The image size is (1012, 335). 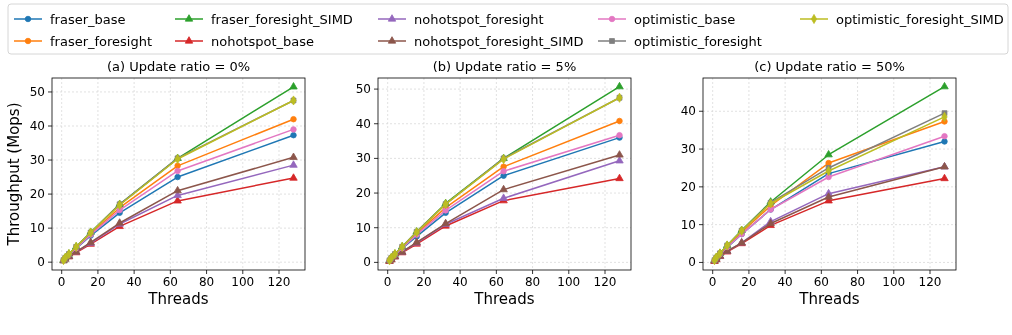 I want to click on legend-label: fraser_foresight, so click(x=101, y=41).